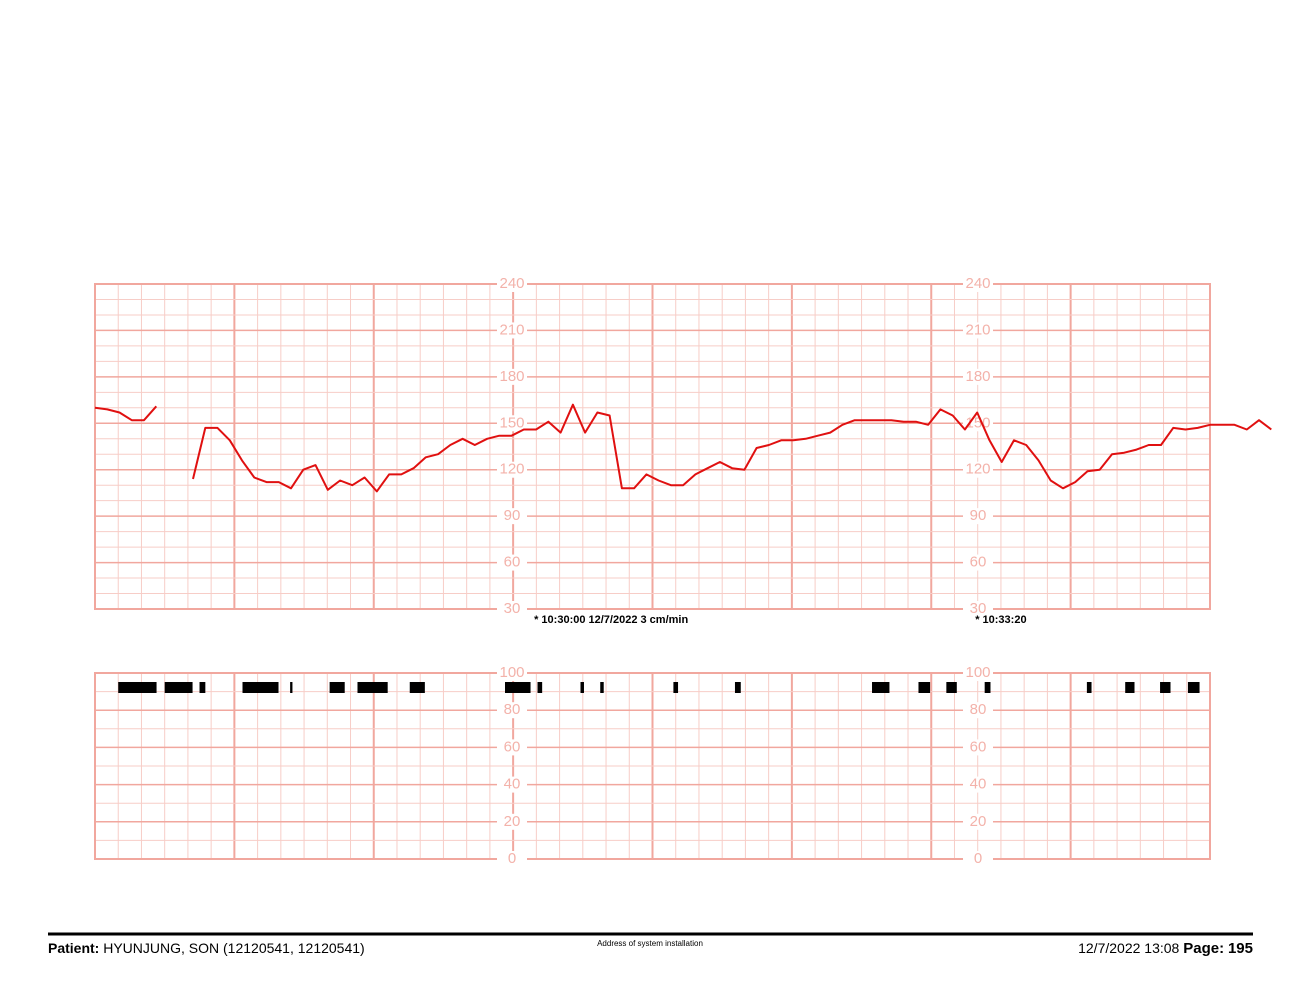 The width and height of the screenshot is (1300, 1004). I want to click on patient-label: Patient:, so click(73, 948).